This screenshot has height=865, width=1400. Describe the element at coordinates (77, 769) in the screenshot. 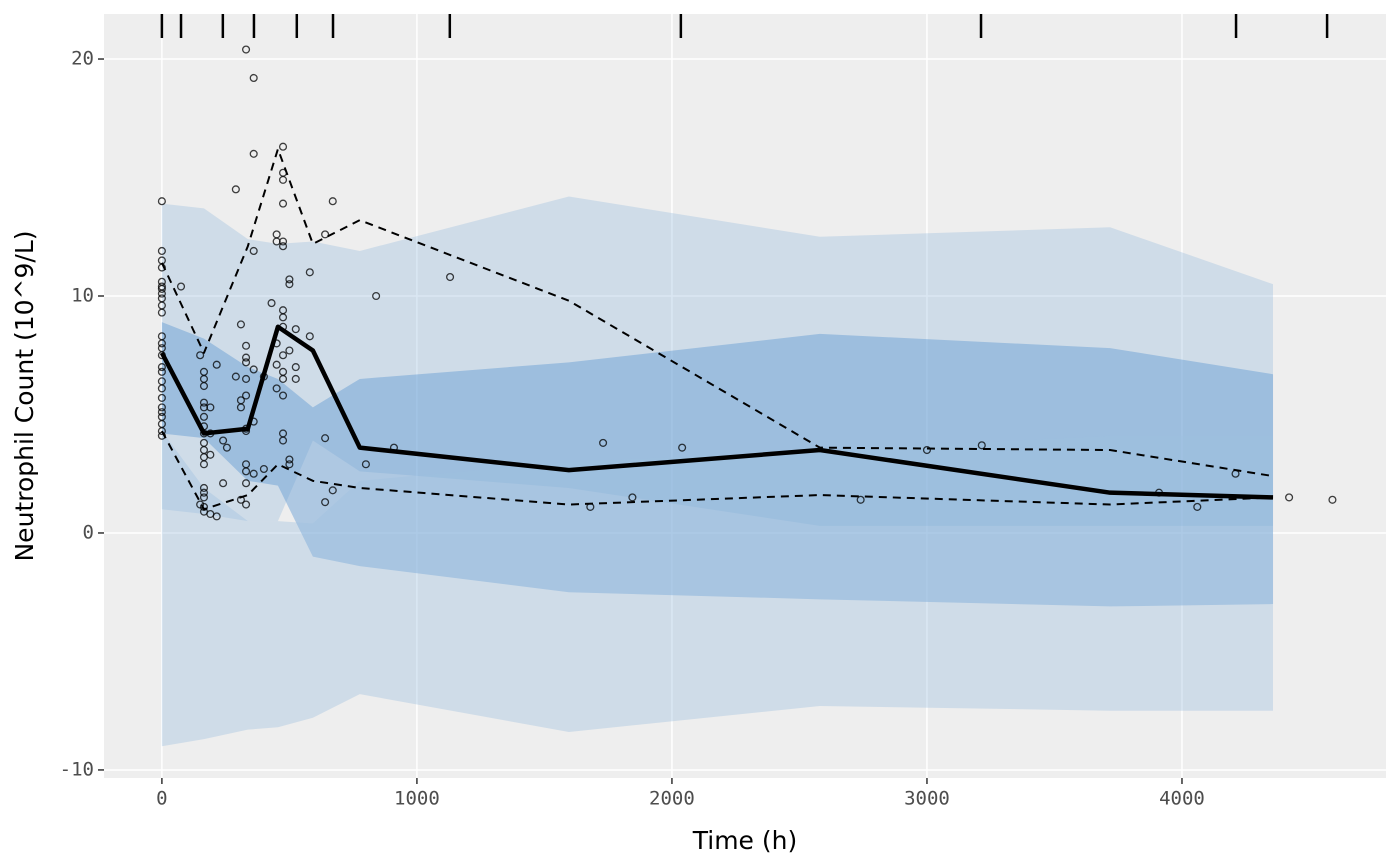

I see `y-tick-label: -10` at that location.